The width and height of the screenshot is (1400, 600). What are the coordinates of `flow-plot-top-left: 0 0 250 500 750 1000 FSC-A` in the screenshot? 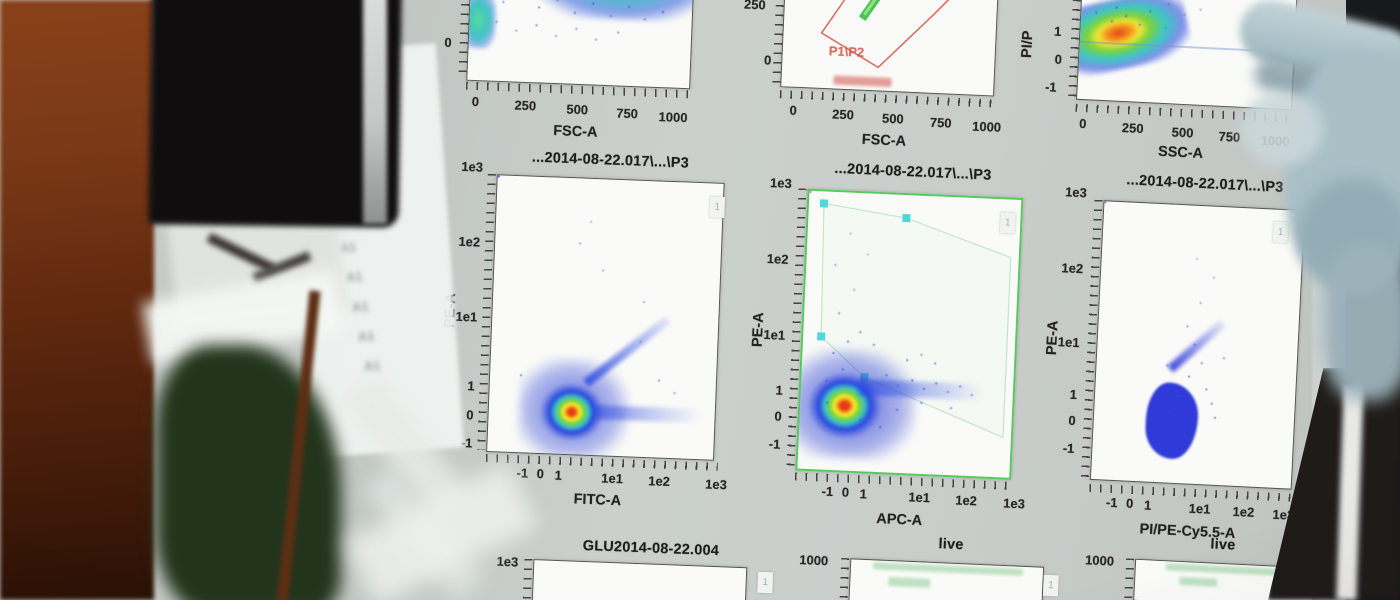 It's located at (580, 80).